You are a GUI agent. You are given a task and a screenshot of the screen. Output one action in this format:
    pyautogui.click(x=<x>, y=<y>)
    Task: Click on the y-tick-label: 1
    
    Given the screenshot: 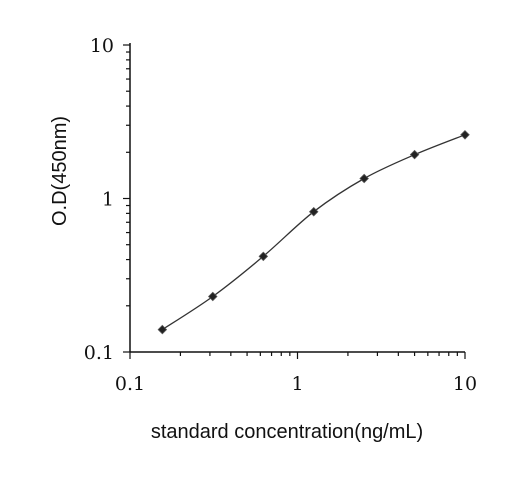 What is the action you would take?
    pyautogui.click(x=108, y=200)
    